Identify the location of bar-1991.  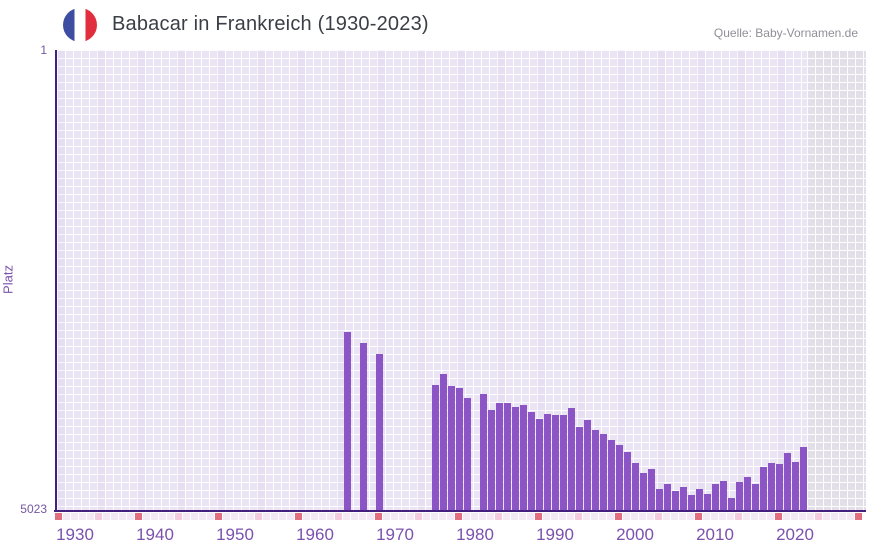
(563, 462).